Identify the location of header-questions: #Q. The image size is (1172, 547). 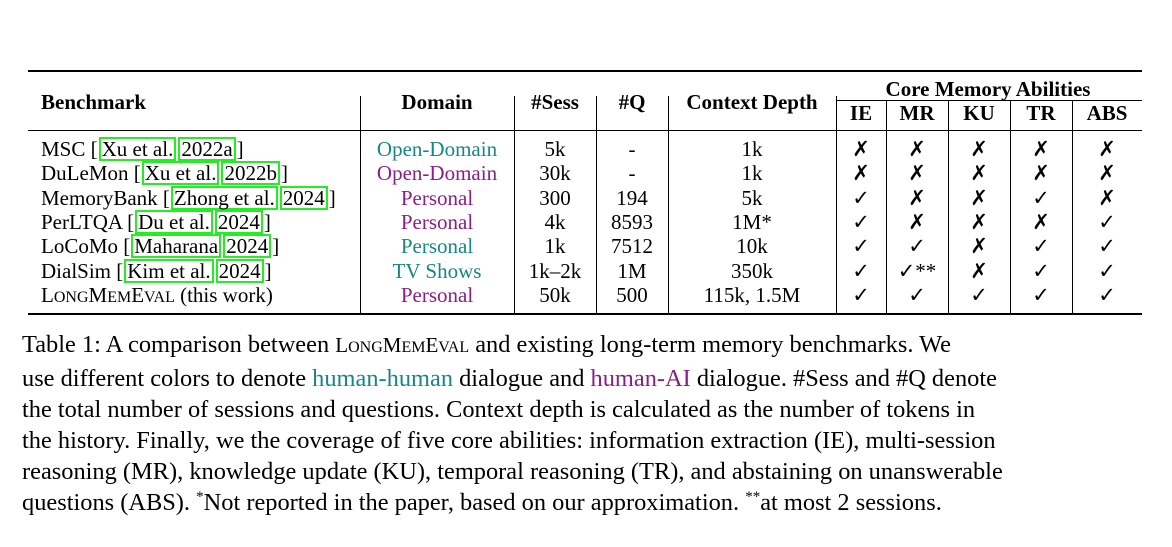
(632, 102).